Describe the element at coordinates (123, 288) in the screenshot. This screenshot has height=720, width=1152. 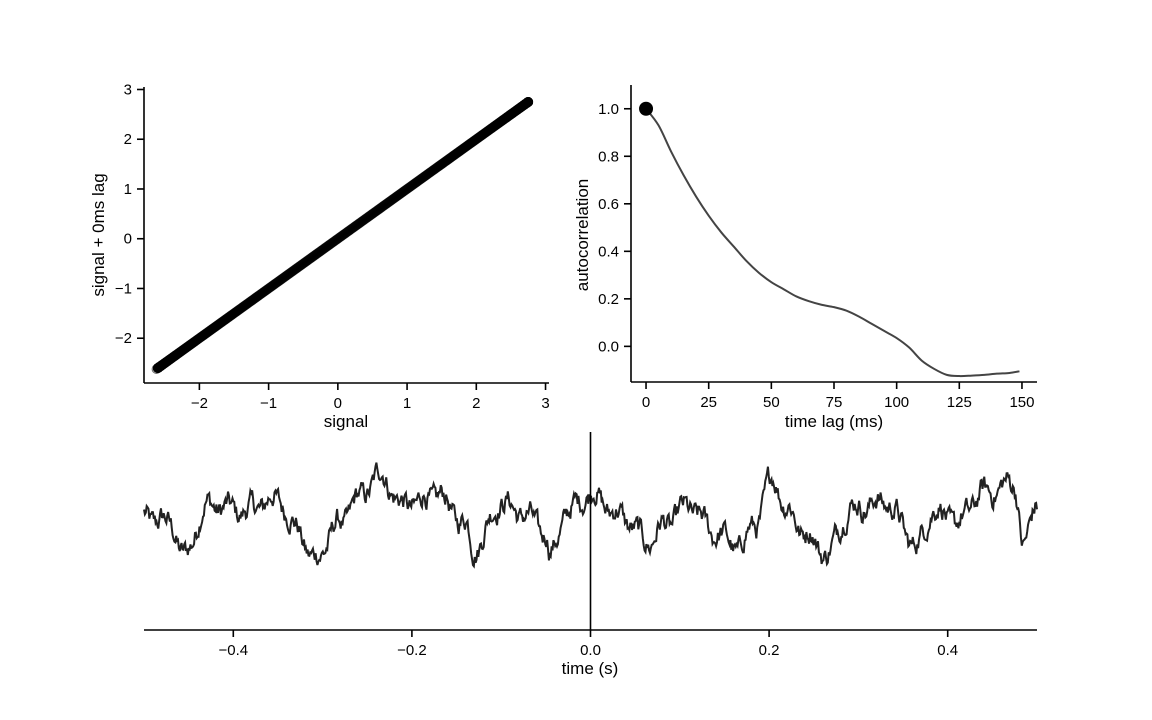
I see `y-tick-label: −1` at that location.